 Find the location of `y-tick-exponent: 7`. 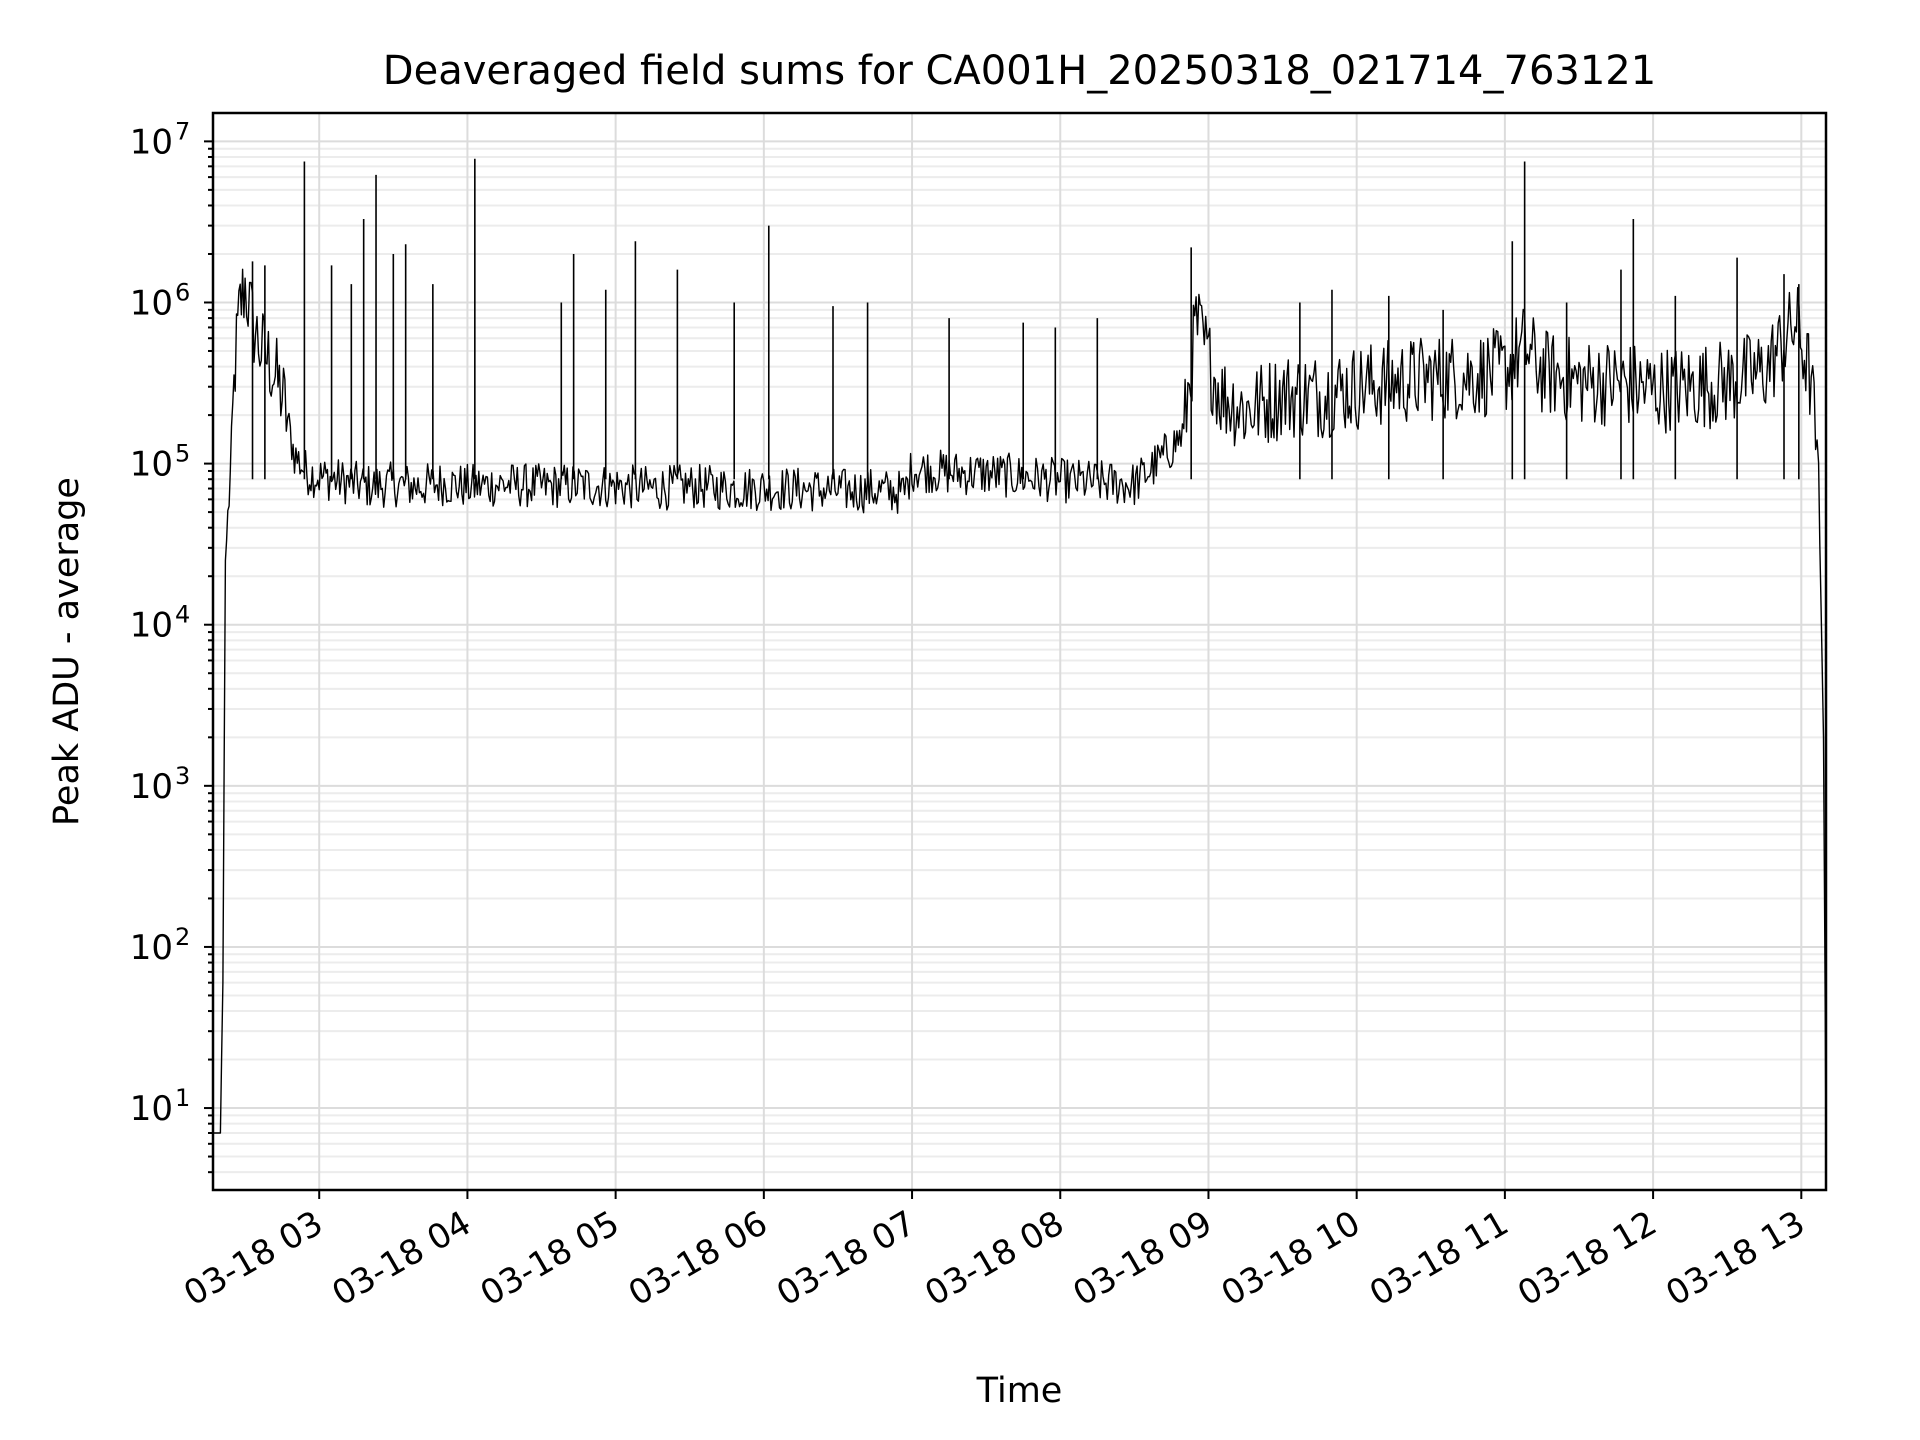

y-tick-exponent: 7 is located at coordinates (182, 131).